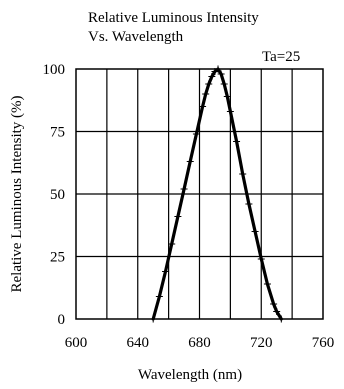 This screenshot has height=389, width=344. Describe the element at coordinates (173, 18) in the screenshot. I see `chart-title-line-1: Relative Luminous Intensity` at that location.